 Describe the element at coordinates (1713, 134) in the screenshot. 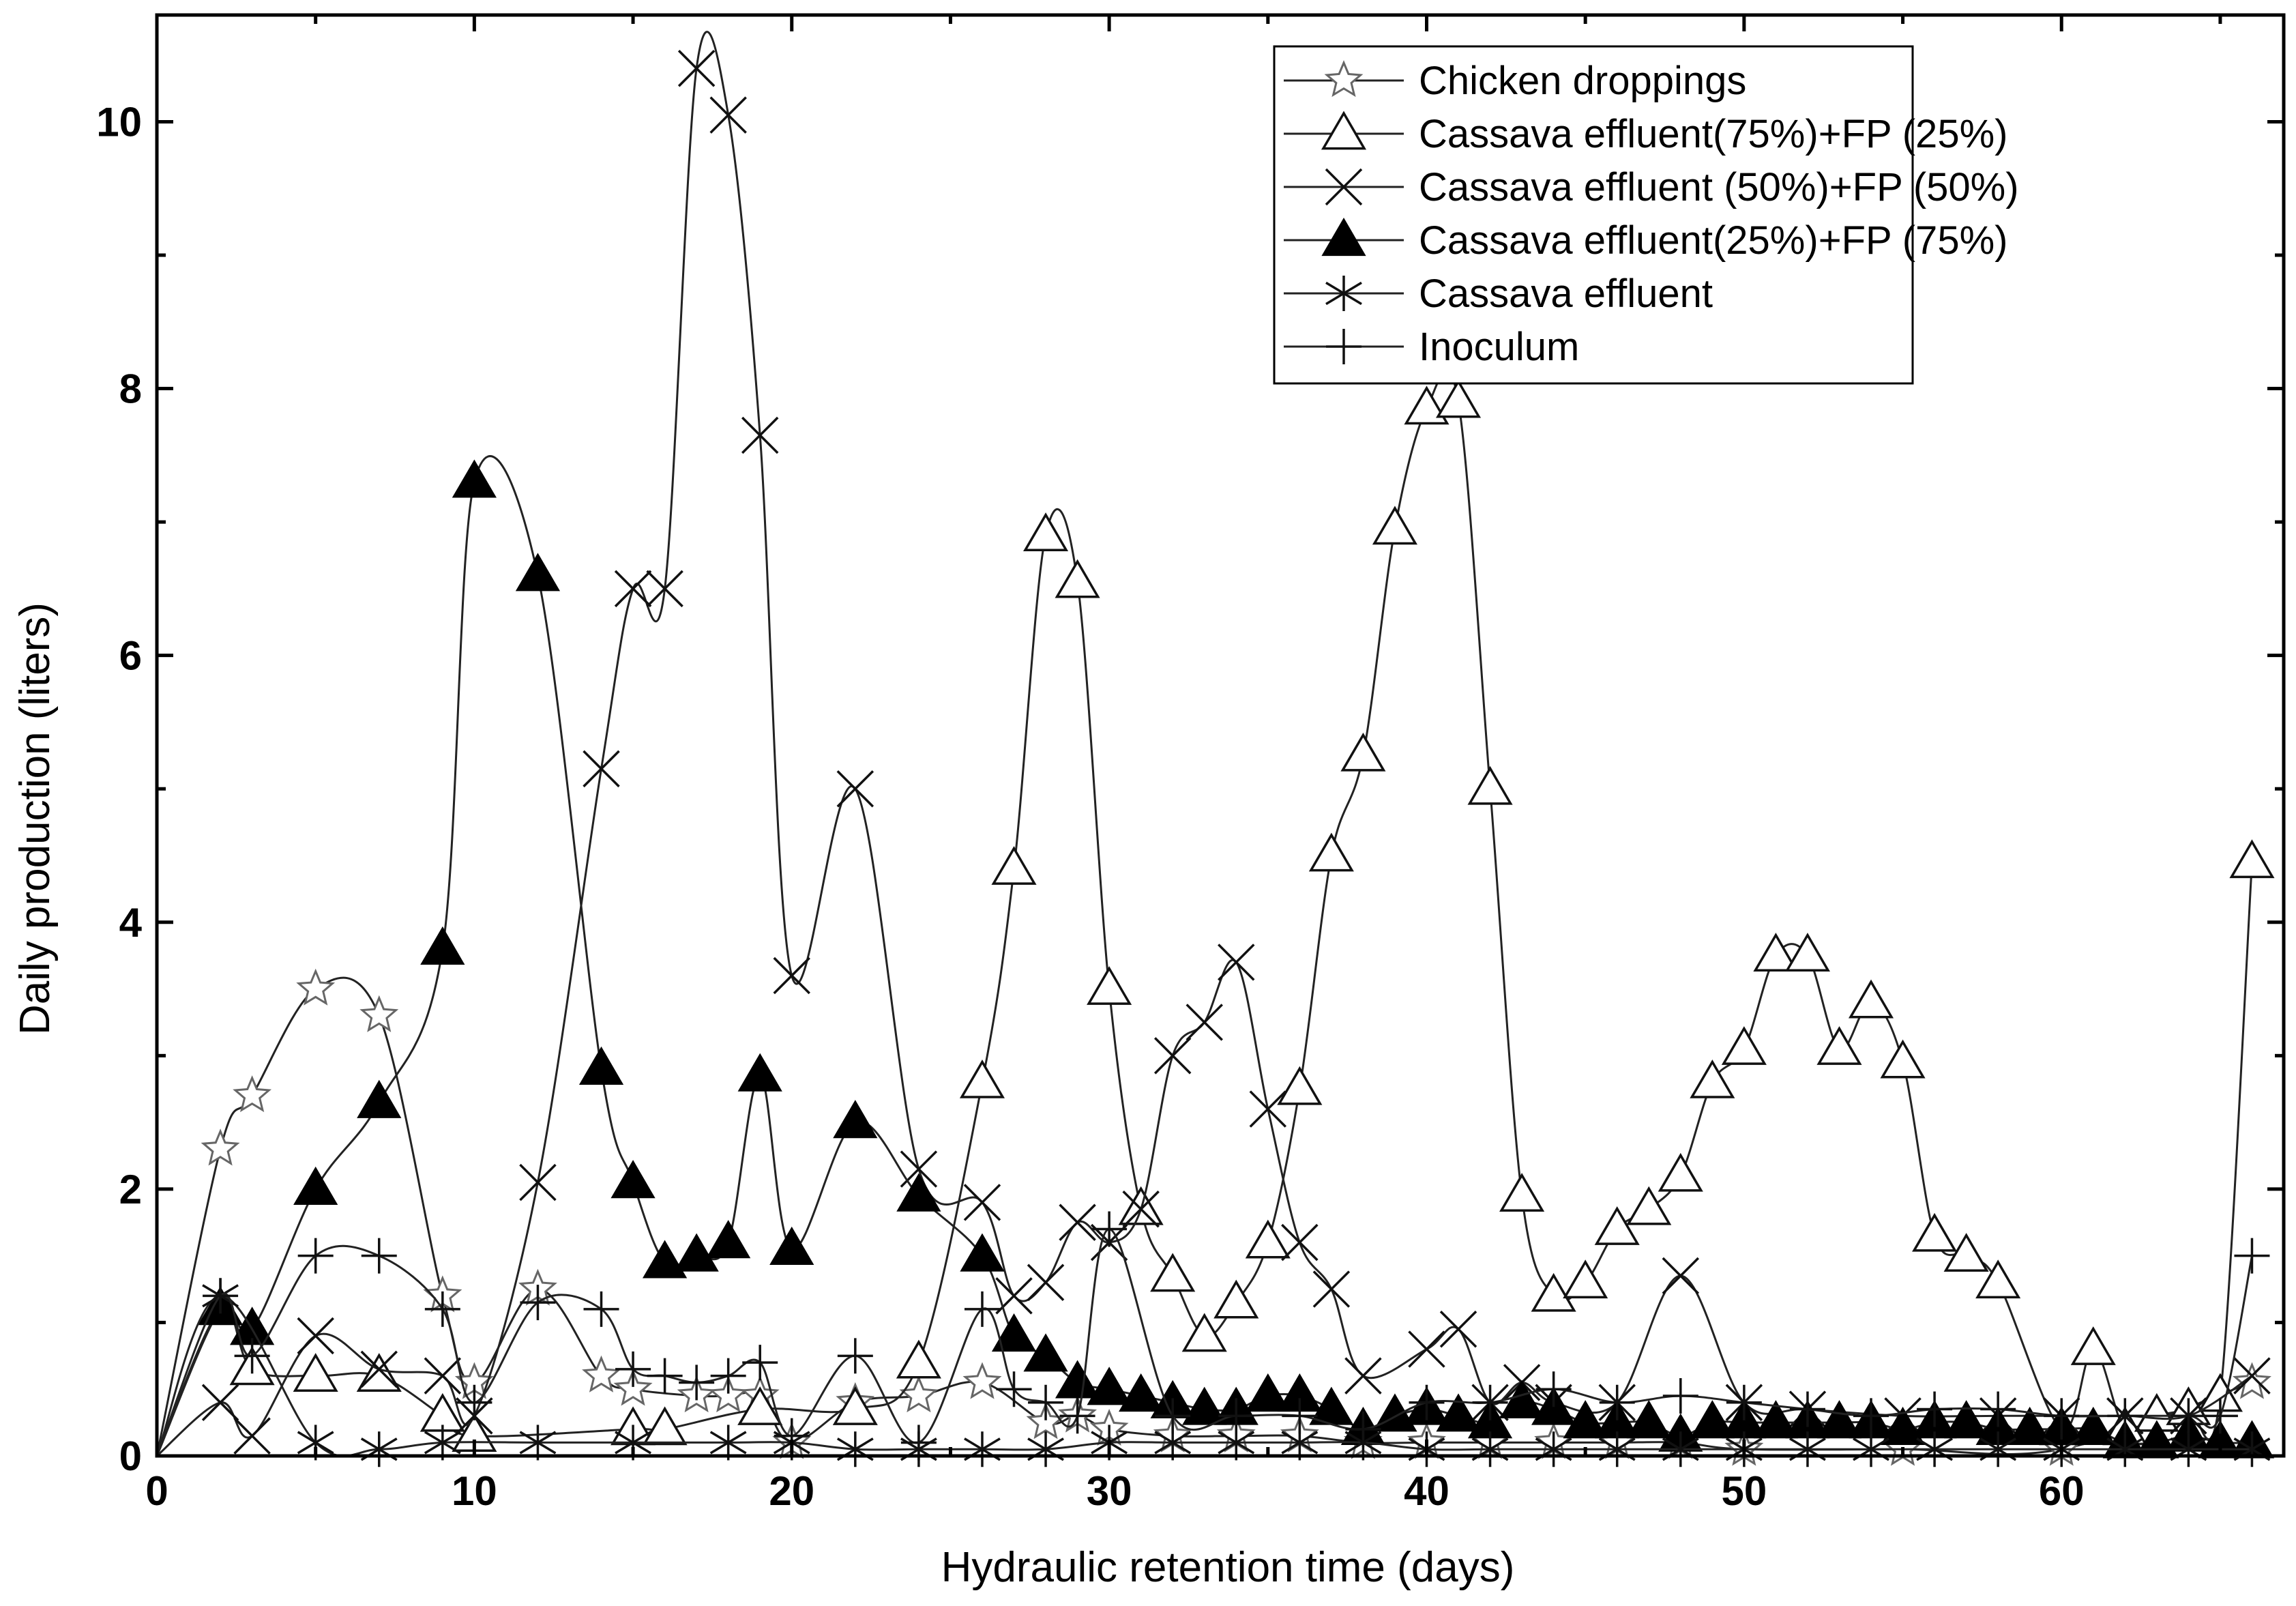

I see `legend-label: Cassava effluent(75%)+FP (25%)` at that location.